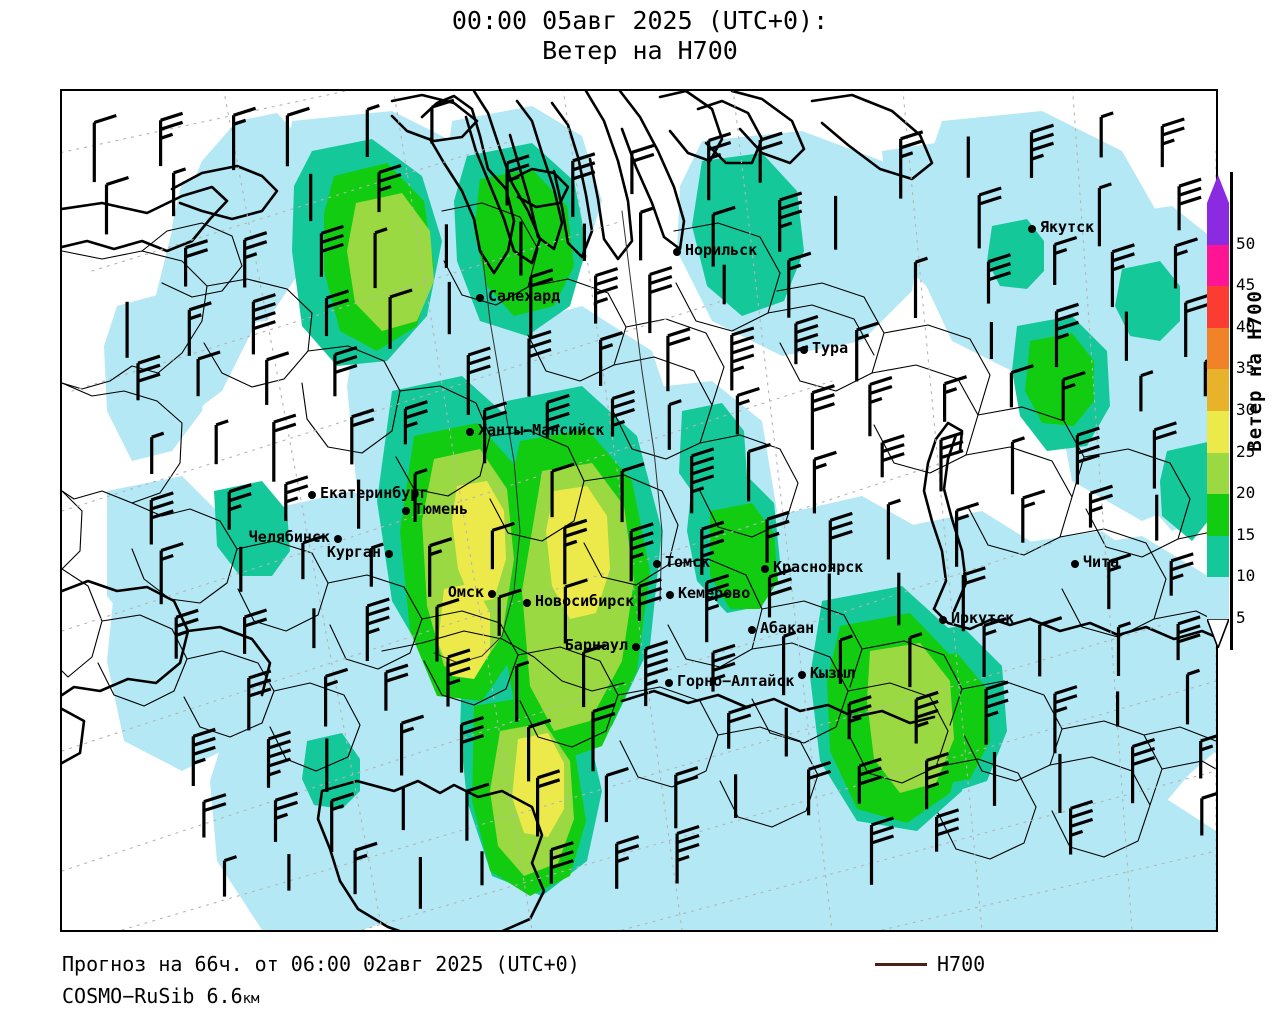 Image resolution: width=1280 pixels, height=1024 pixels. Describe the element at coordinates (640, 20) in the screenshot. I see `title-datetime: 00:00 05авг 2025 (UTC+0):` at that location.